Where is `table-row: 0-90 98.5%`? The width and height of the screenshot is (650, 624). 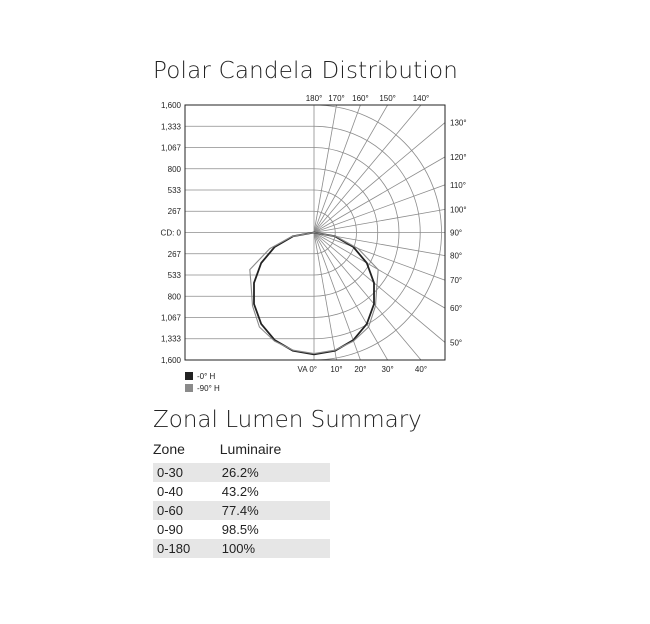 table-row: 0-90 98.5% is located at coordinates (241, 529).